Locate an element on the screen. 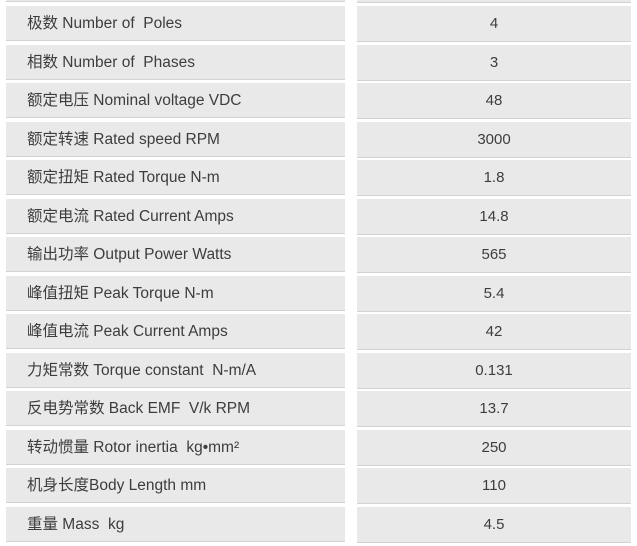 Image resolution: width=637 pixels, height=546 pixels. spec-value-rated-speed: 3000 is located at coordinates (494, 139).